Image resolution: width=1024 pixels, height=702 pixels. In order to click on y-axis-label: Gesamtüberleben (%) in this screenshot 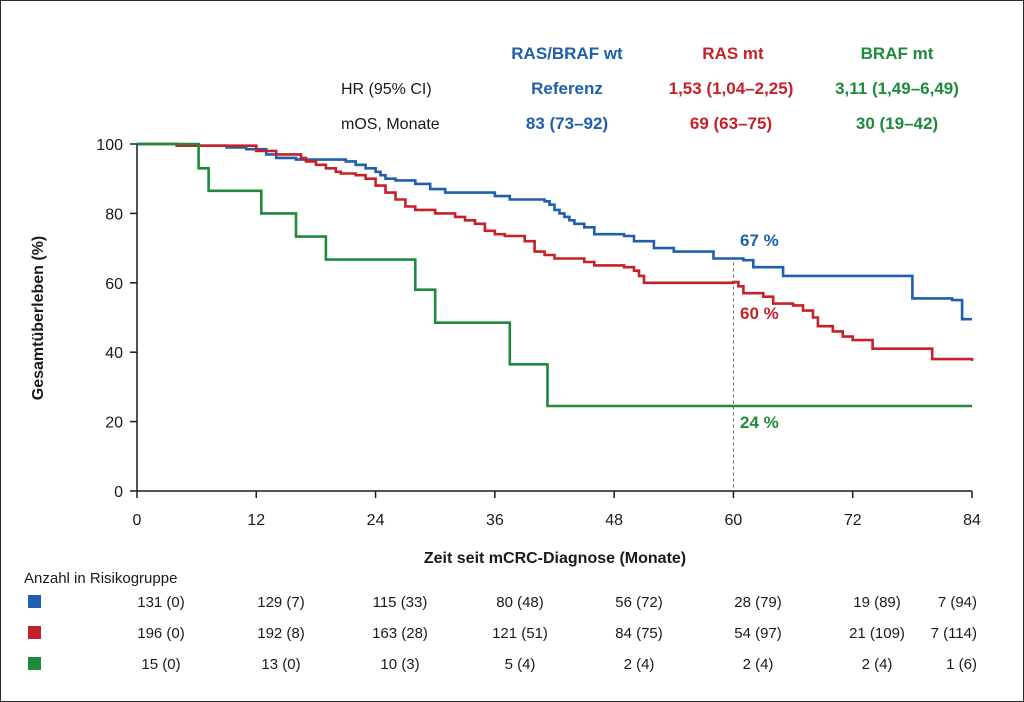, I will do `click(38, 318)`.